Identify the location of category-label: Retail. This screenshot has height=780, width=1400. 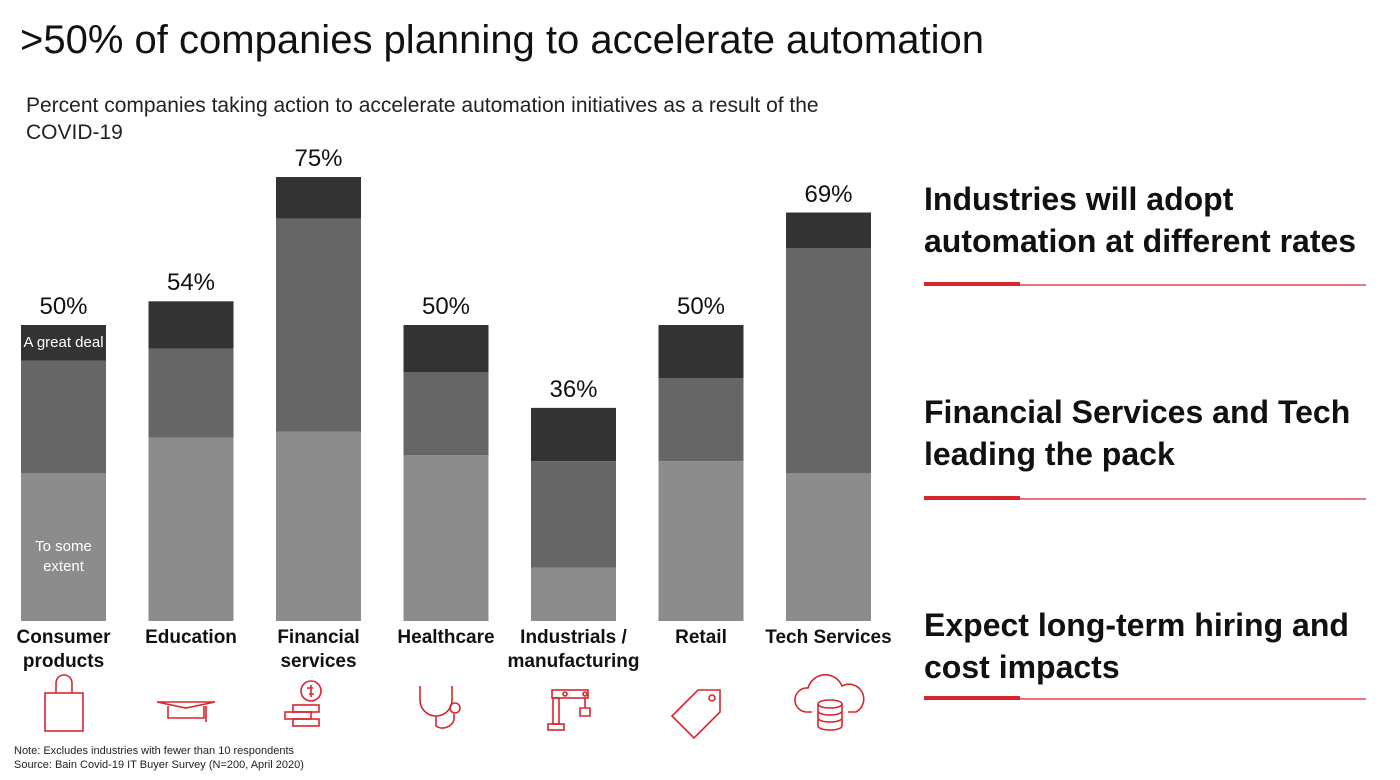
(701, 637).